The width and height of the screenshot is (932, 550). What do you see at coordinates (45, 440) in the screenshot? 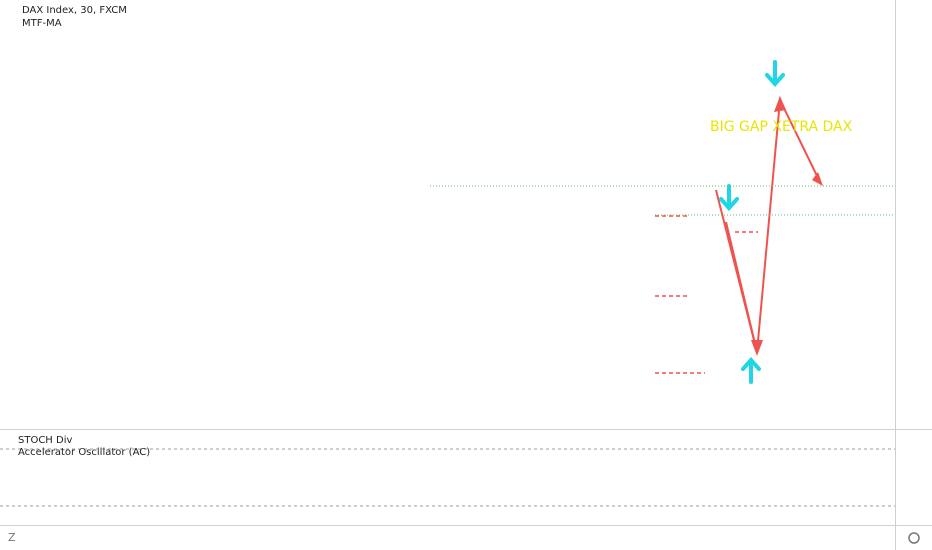
I see `oscillator-title: STOCH Div` at bounding box center [45, 440].